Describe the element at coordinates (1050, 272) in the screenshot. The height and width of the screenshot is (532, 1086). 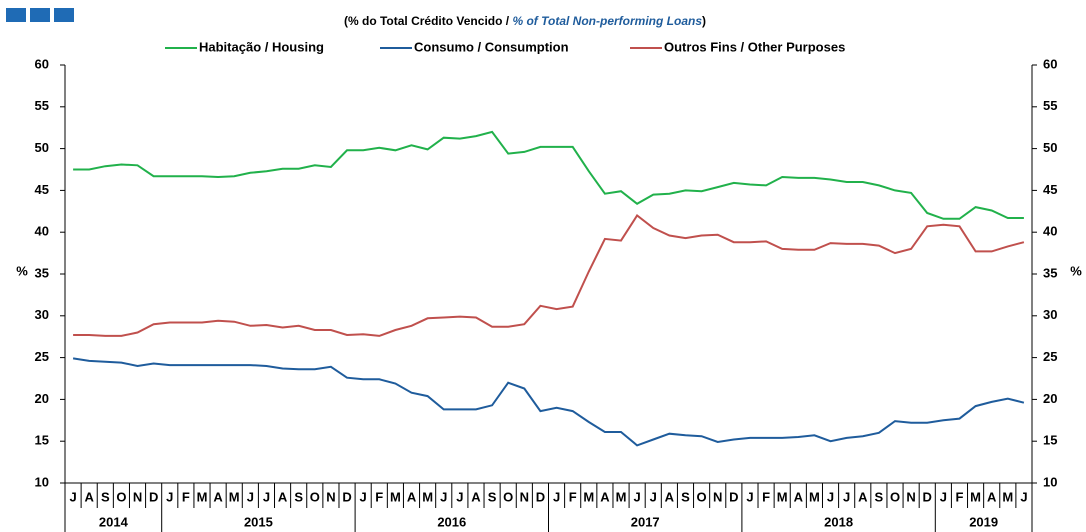
I see `y2-tick-label: 35` at that location.